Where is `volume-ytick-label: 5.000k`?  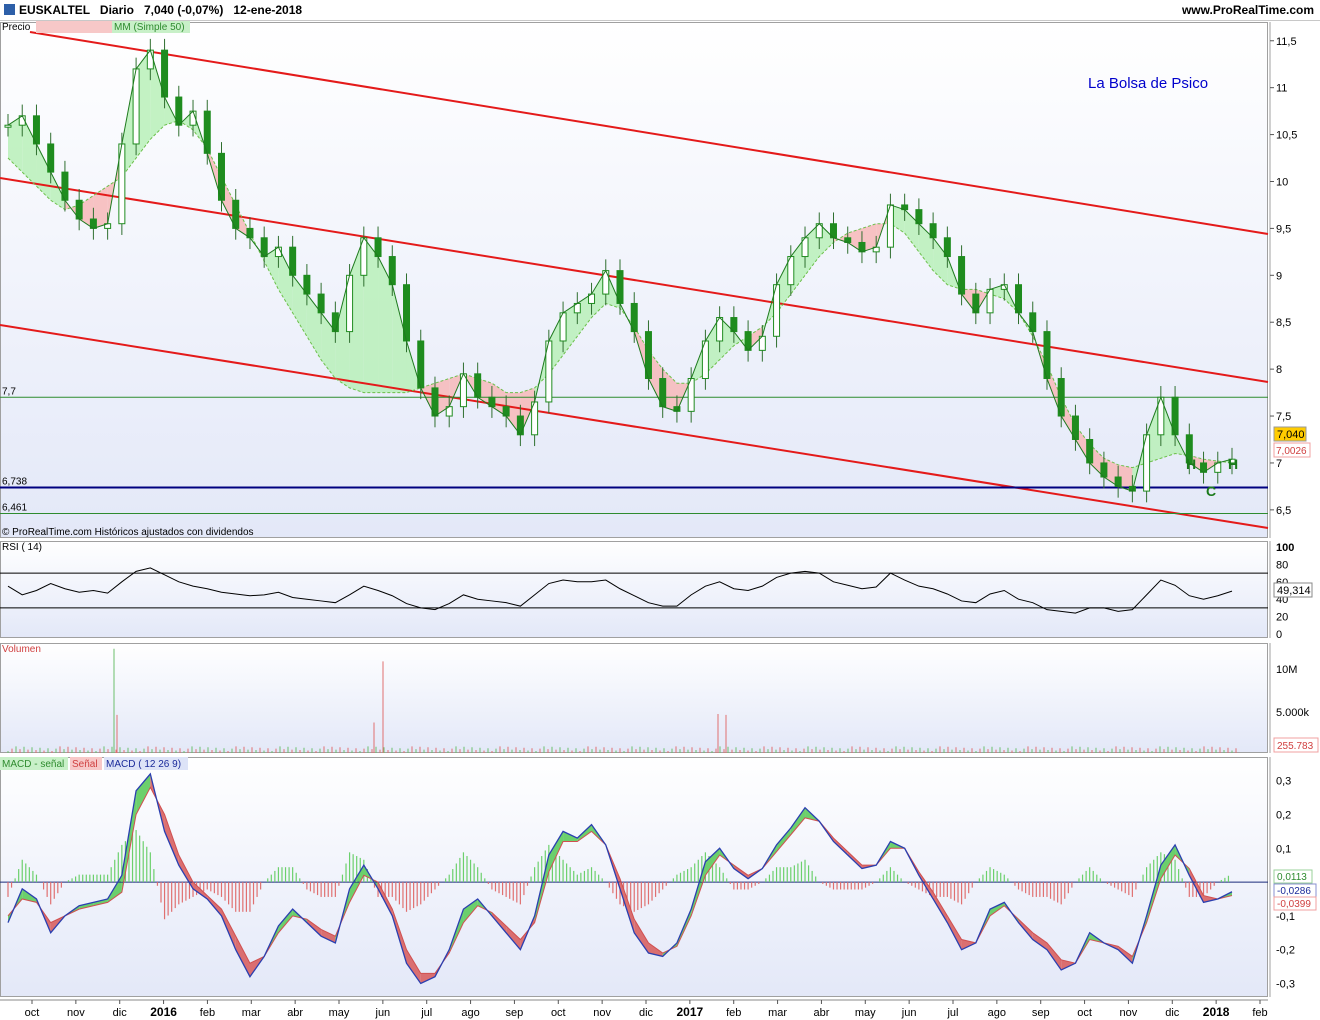 volume-ytick-label: 5.000k is located at coordinates (1293, 713).